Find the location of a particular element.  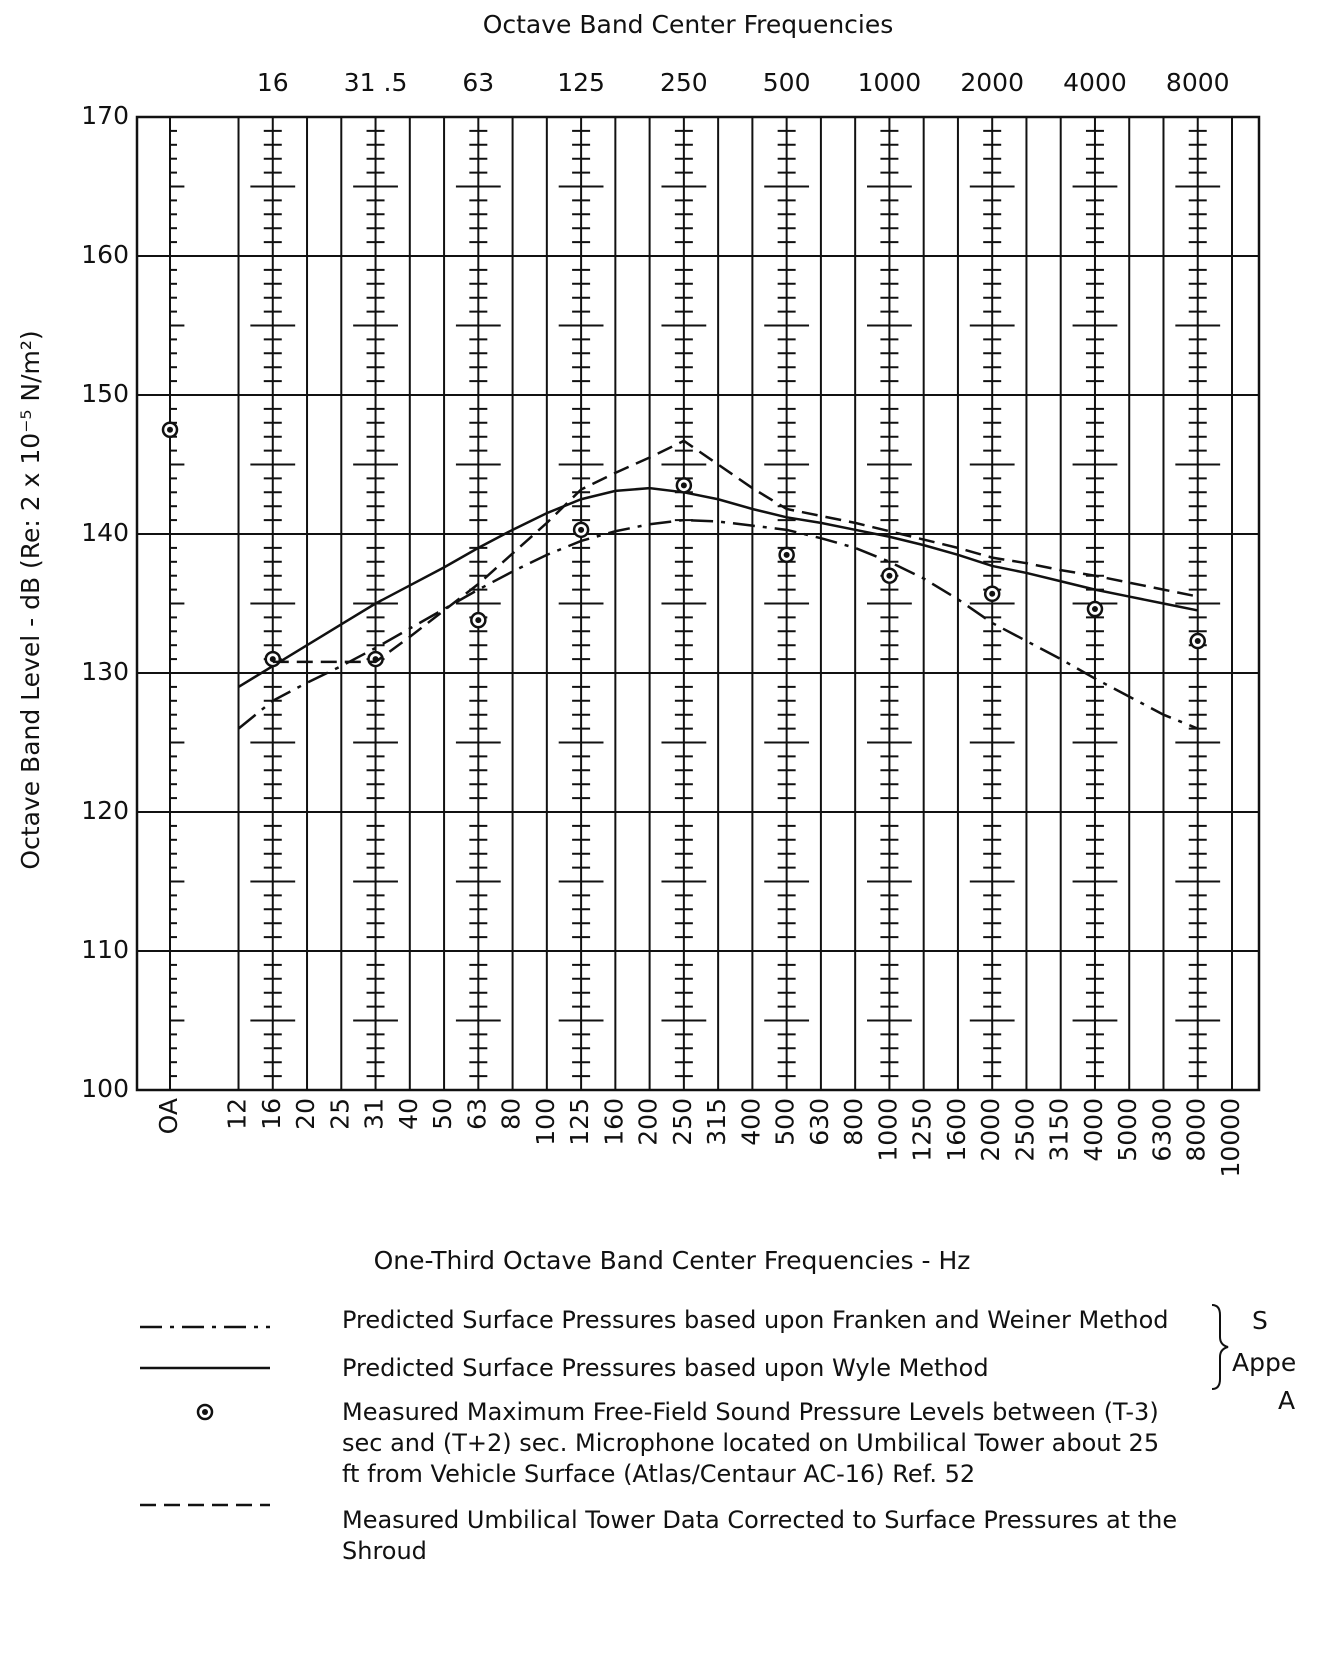

x-tick-label: 200 is located at coordinates (648, 1122).